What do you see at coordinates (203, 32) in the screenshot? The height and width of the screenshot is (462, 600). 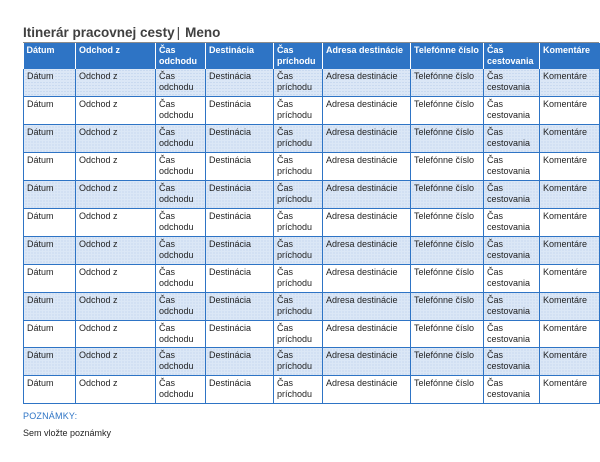 I see `traveler-name: Meno` at bounding box center [203, 32].